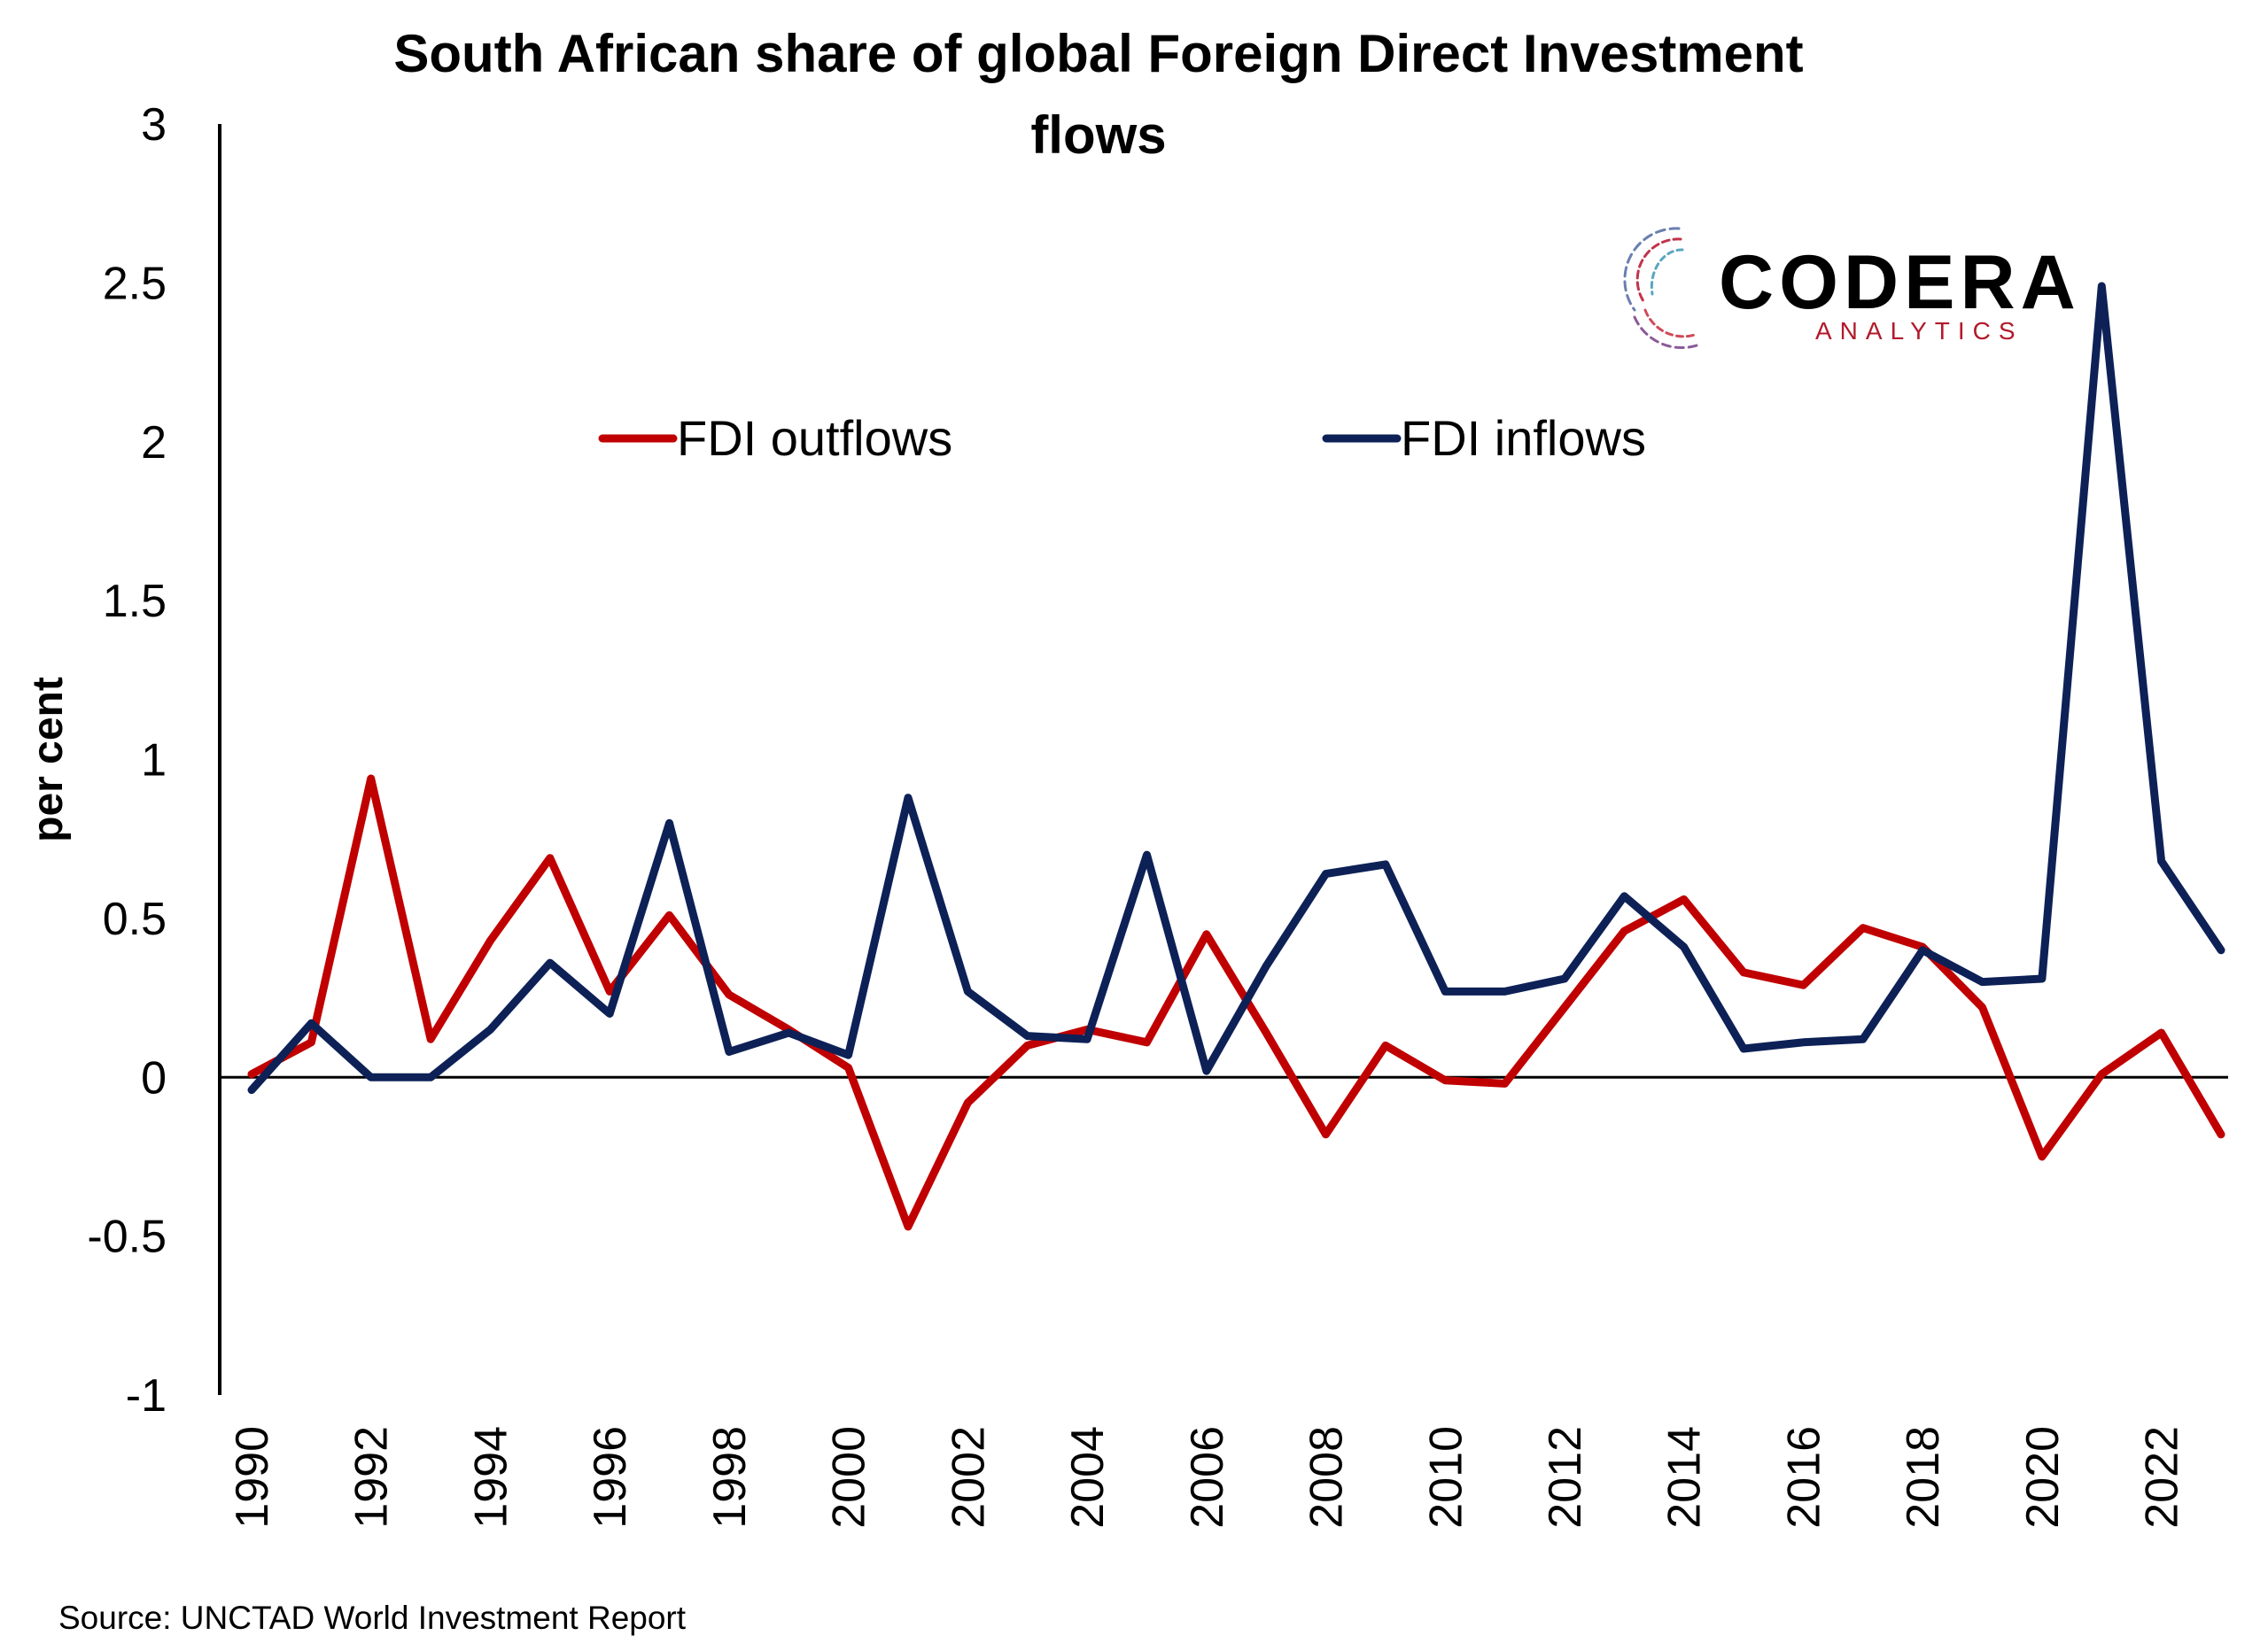  I want to click on y-tick-label: 0, so click(154, 1078).